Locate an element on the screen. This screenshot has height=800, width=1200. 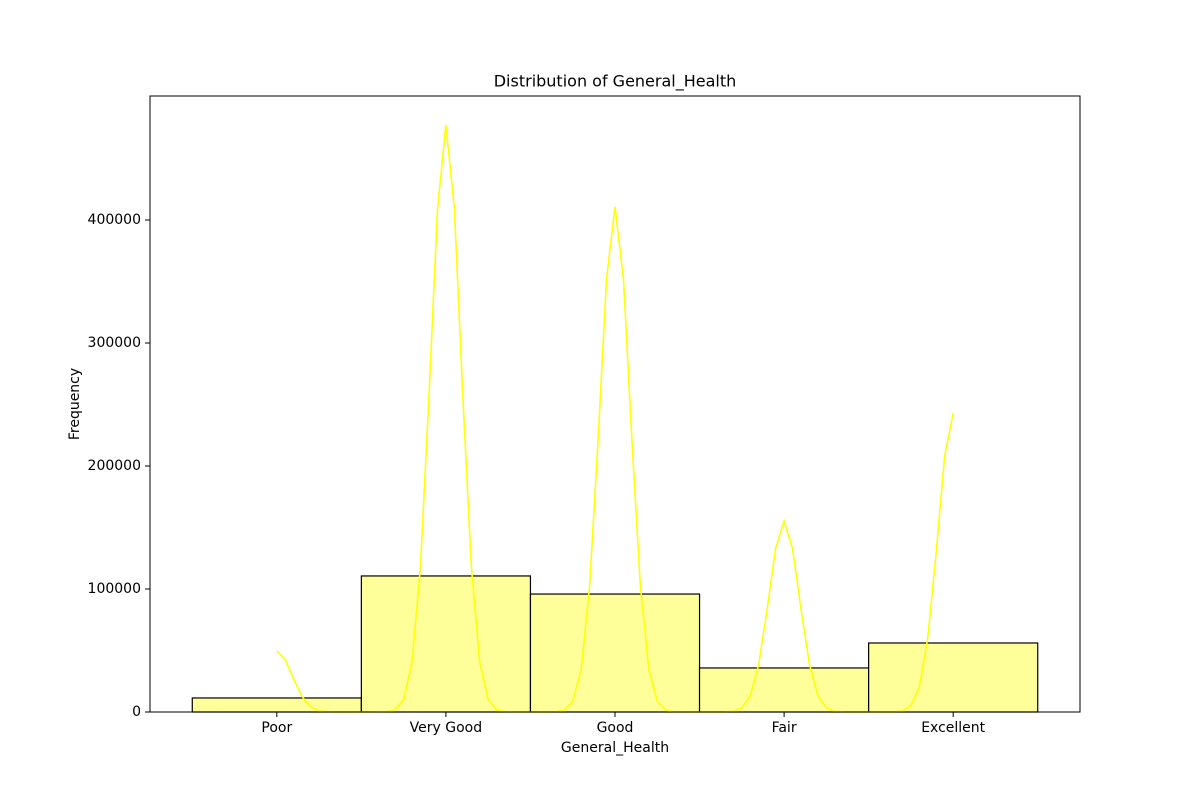
x-tick-label: Good is located at coordinates (615, 728).